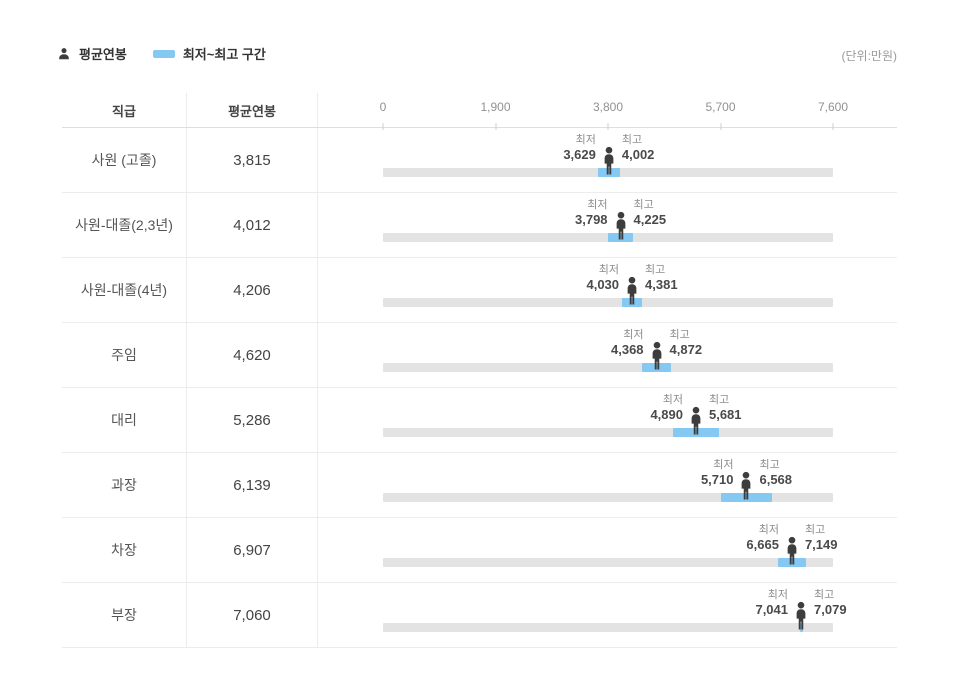 The height and width of the screenshot is (699, 954). Describe the element at coordinates (613, 111) in the screenshot. I see `axis-header-plot: 0 1,900 3,800 5,700 7,600` at that location.